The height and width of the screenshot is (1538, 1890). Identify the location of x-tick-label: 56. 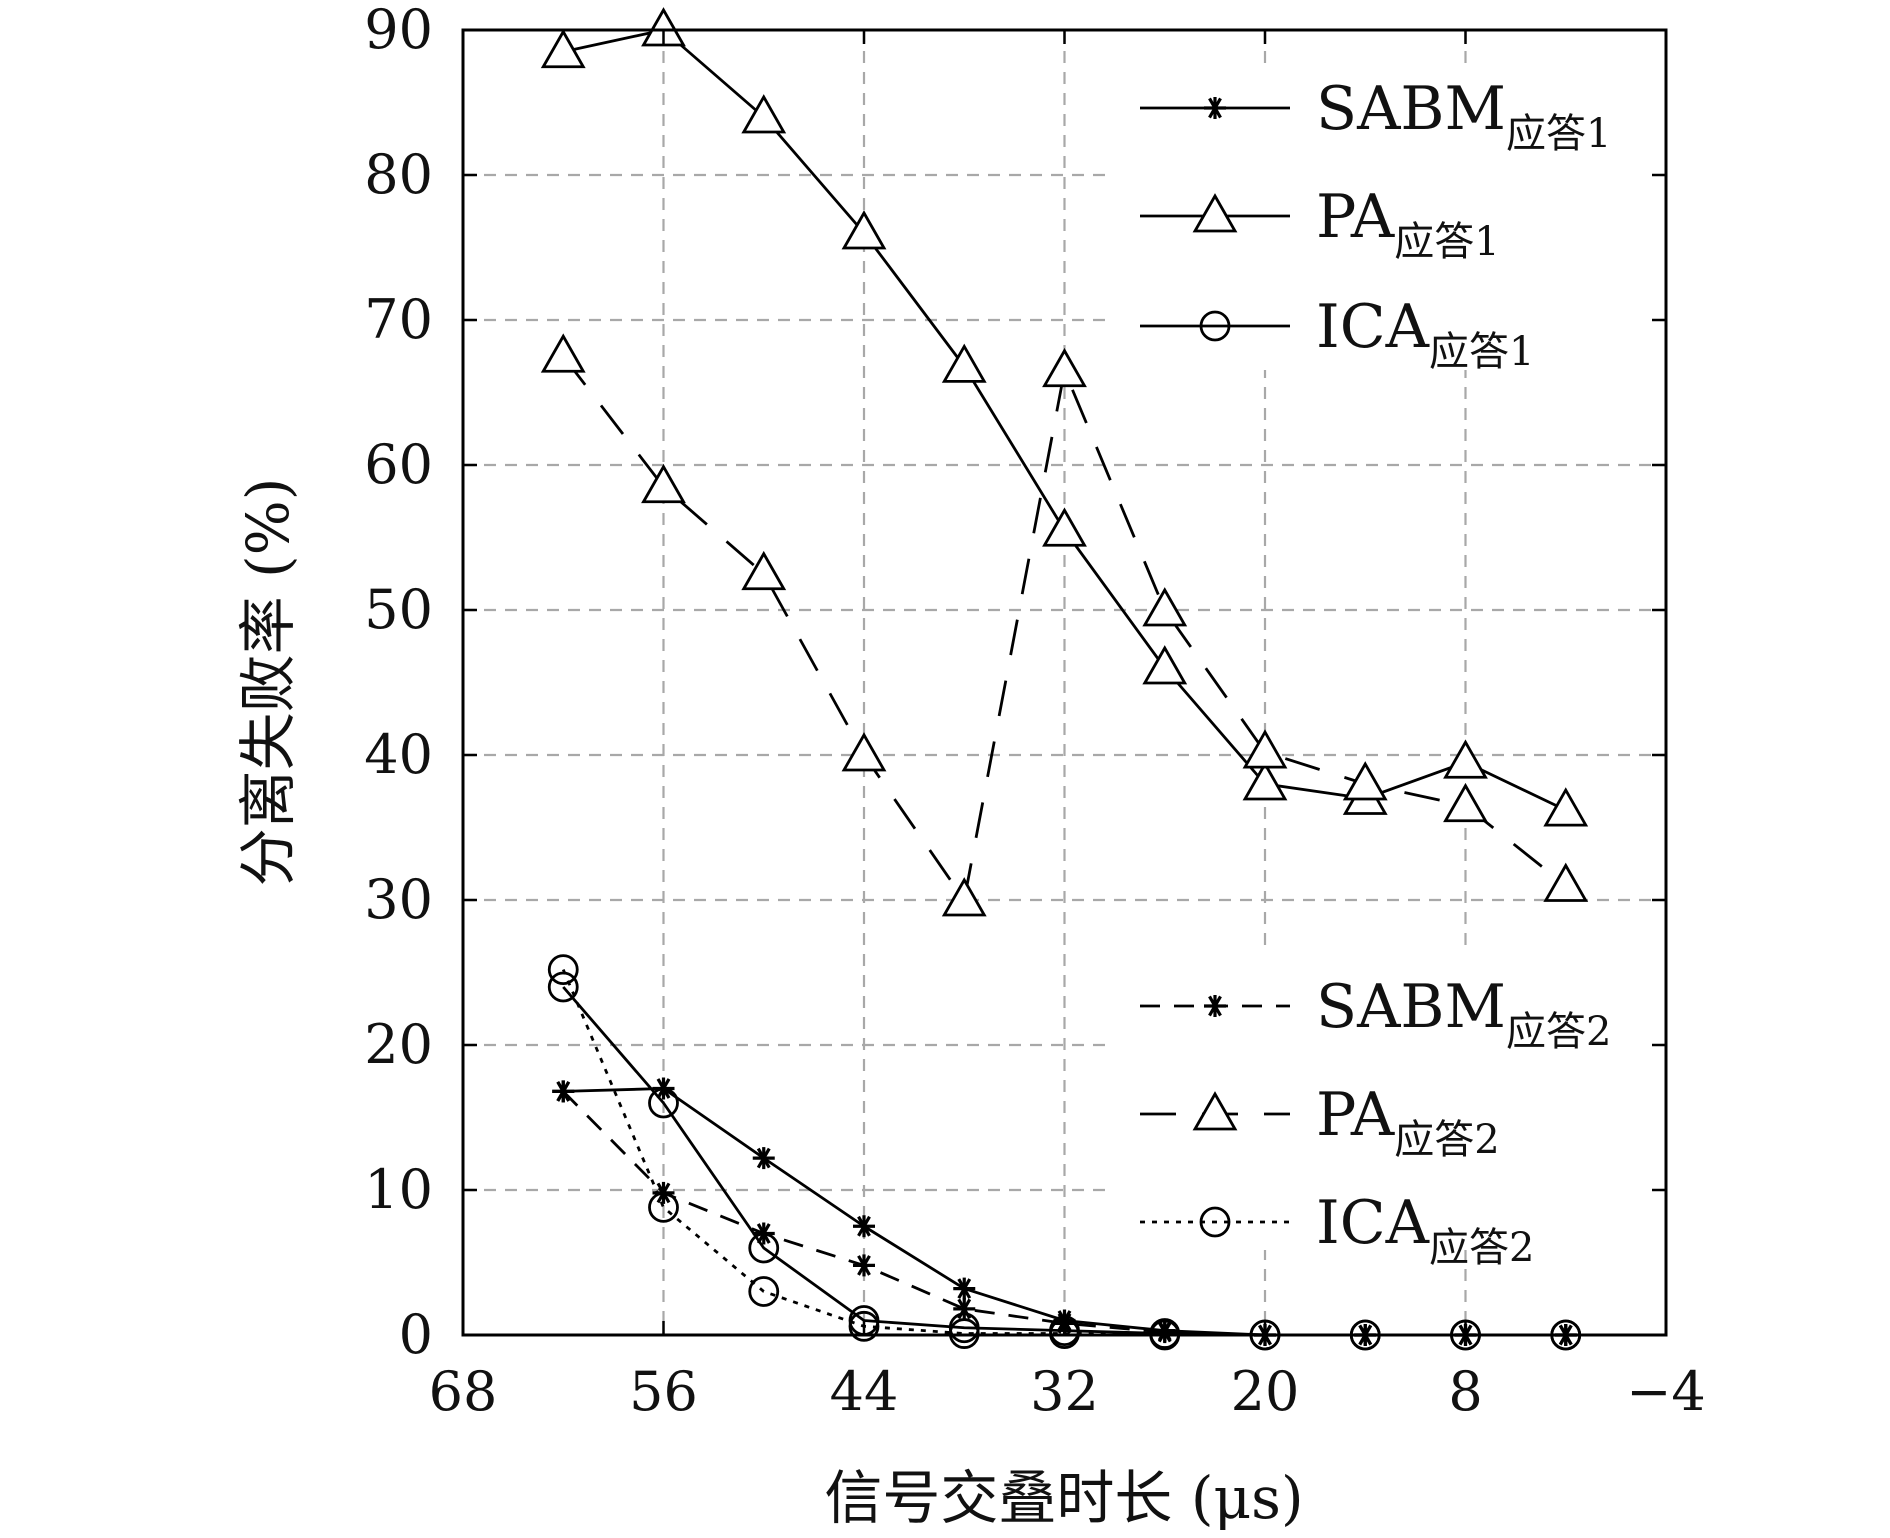
(663, 1391).